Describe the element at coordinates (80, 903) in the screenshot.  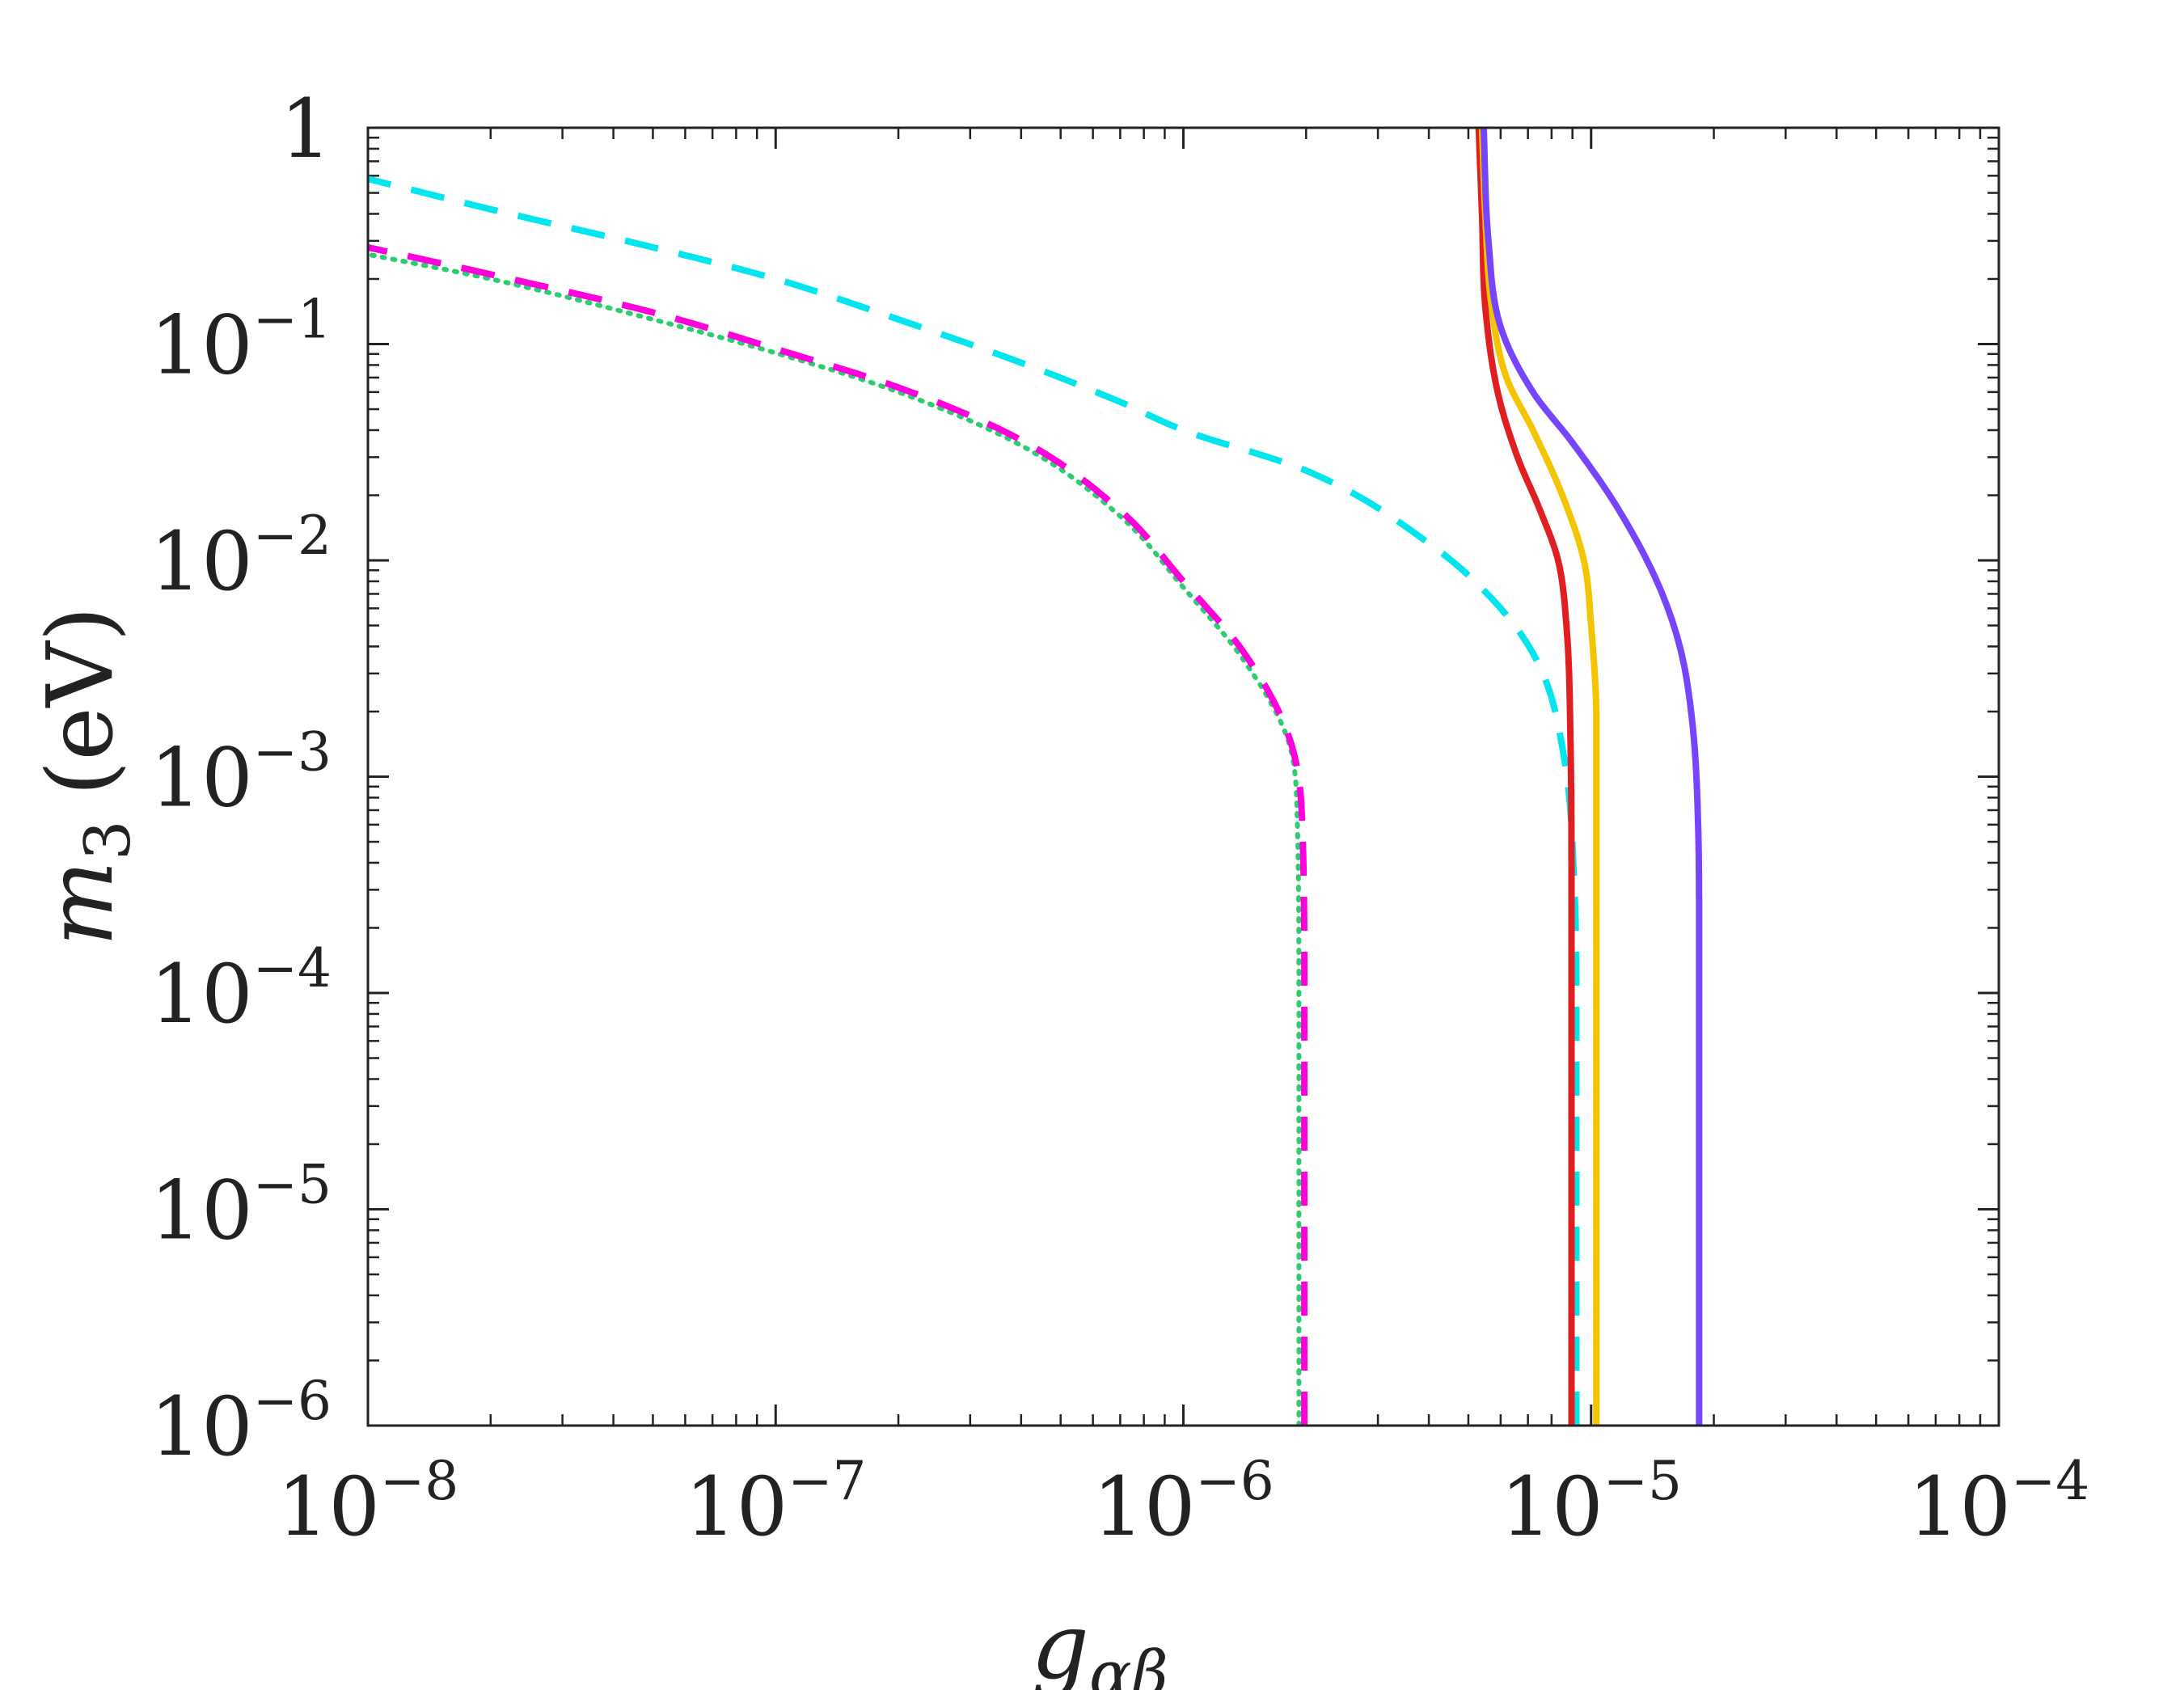
I see `y-axis-title-main: m` at that location.